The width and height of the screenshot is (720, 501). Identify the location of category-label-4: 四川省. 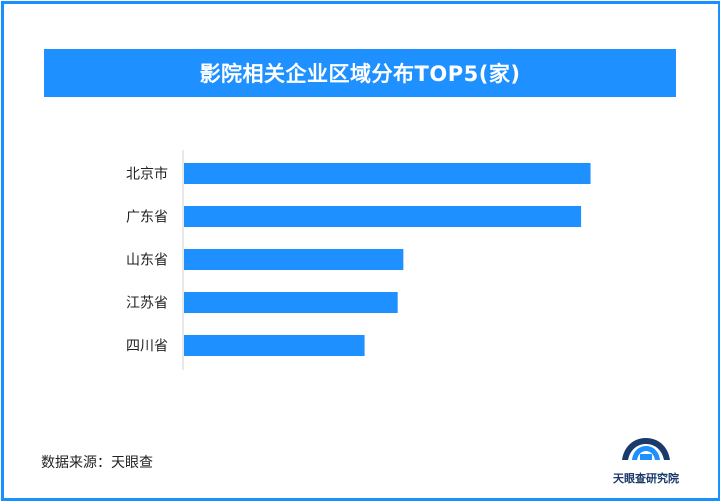
(147, 347).